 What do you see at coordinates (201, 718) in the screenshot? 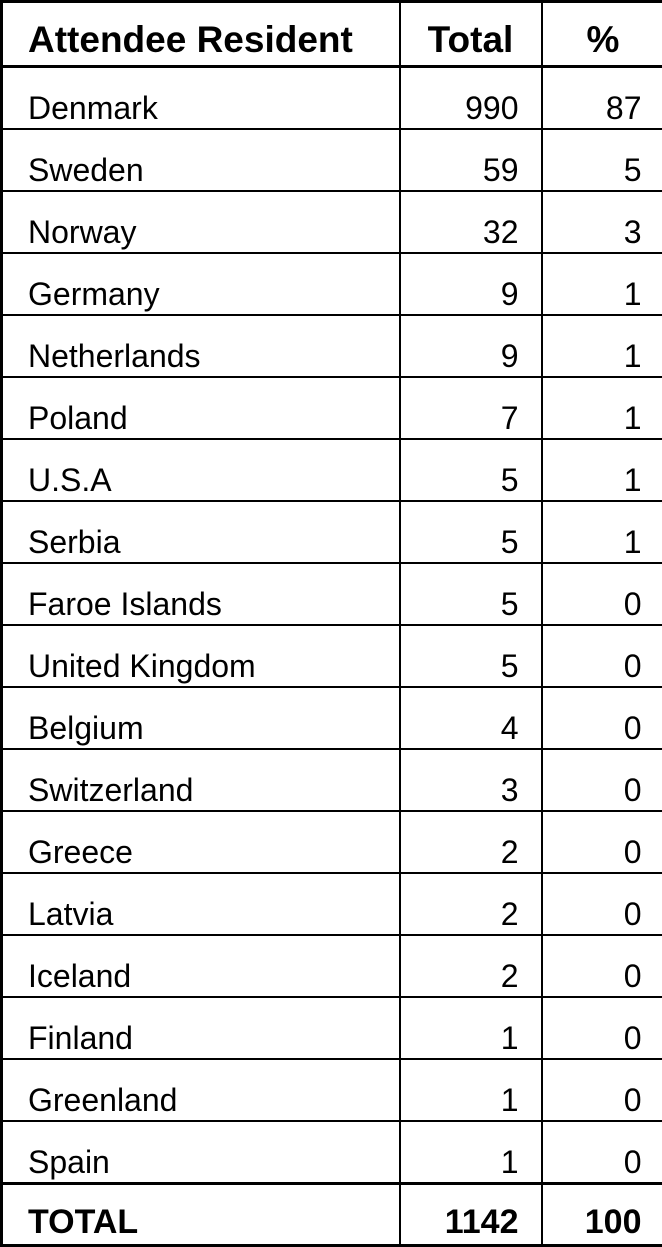
I see `country-cell: Belgium` at bounding box center [201, 718].